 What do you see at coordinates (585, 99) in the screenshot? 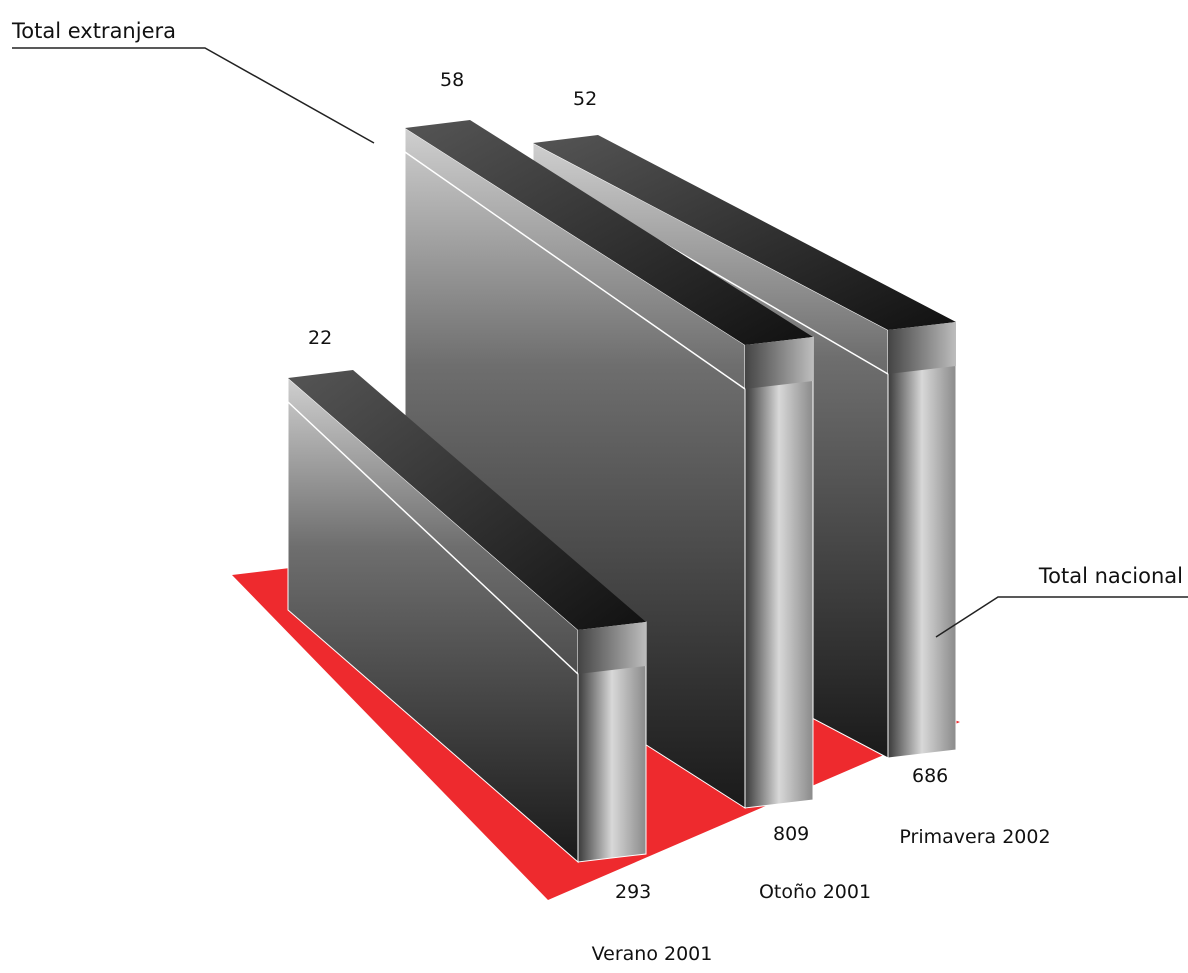
I see `data-label-extranjera: 52` at bounding box center [585, 99].